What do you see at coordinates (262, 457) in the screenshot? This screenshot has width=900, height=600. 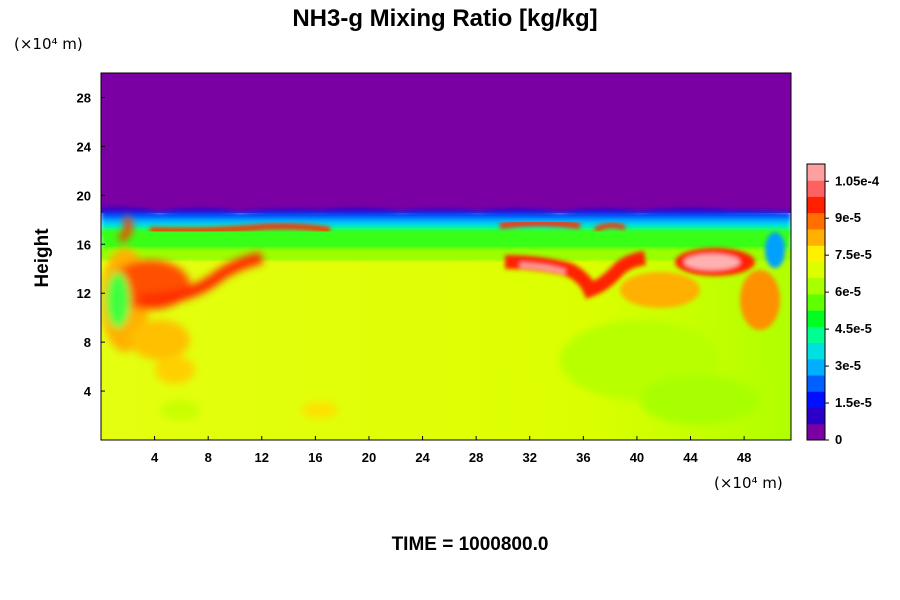 I see `x-tick-label: 12` at bounding box center [262, 457].